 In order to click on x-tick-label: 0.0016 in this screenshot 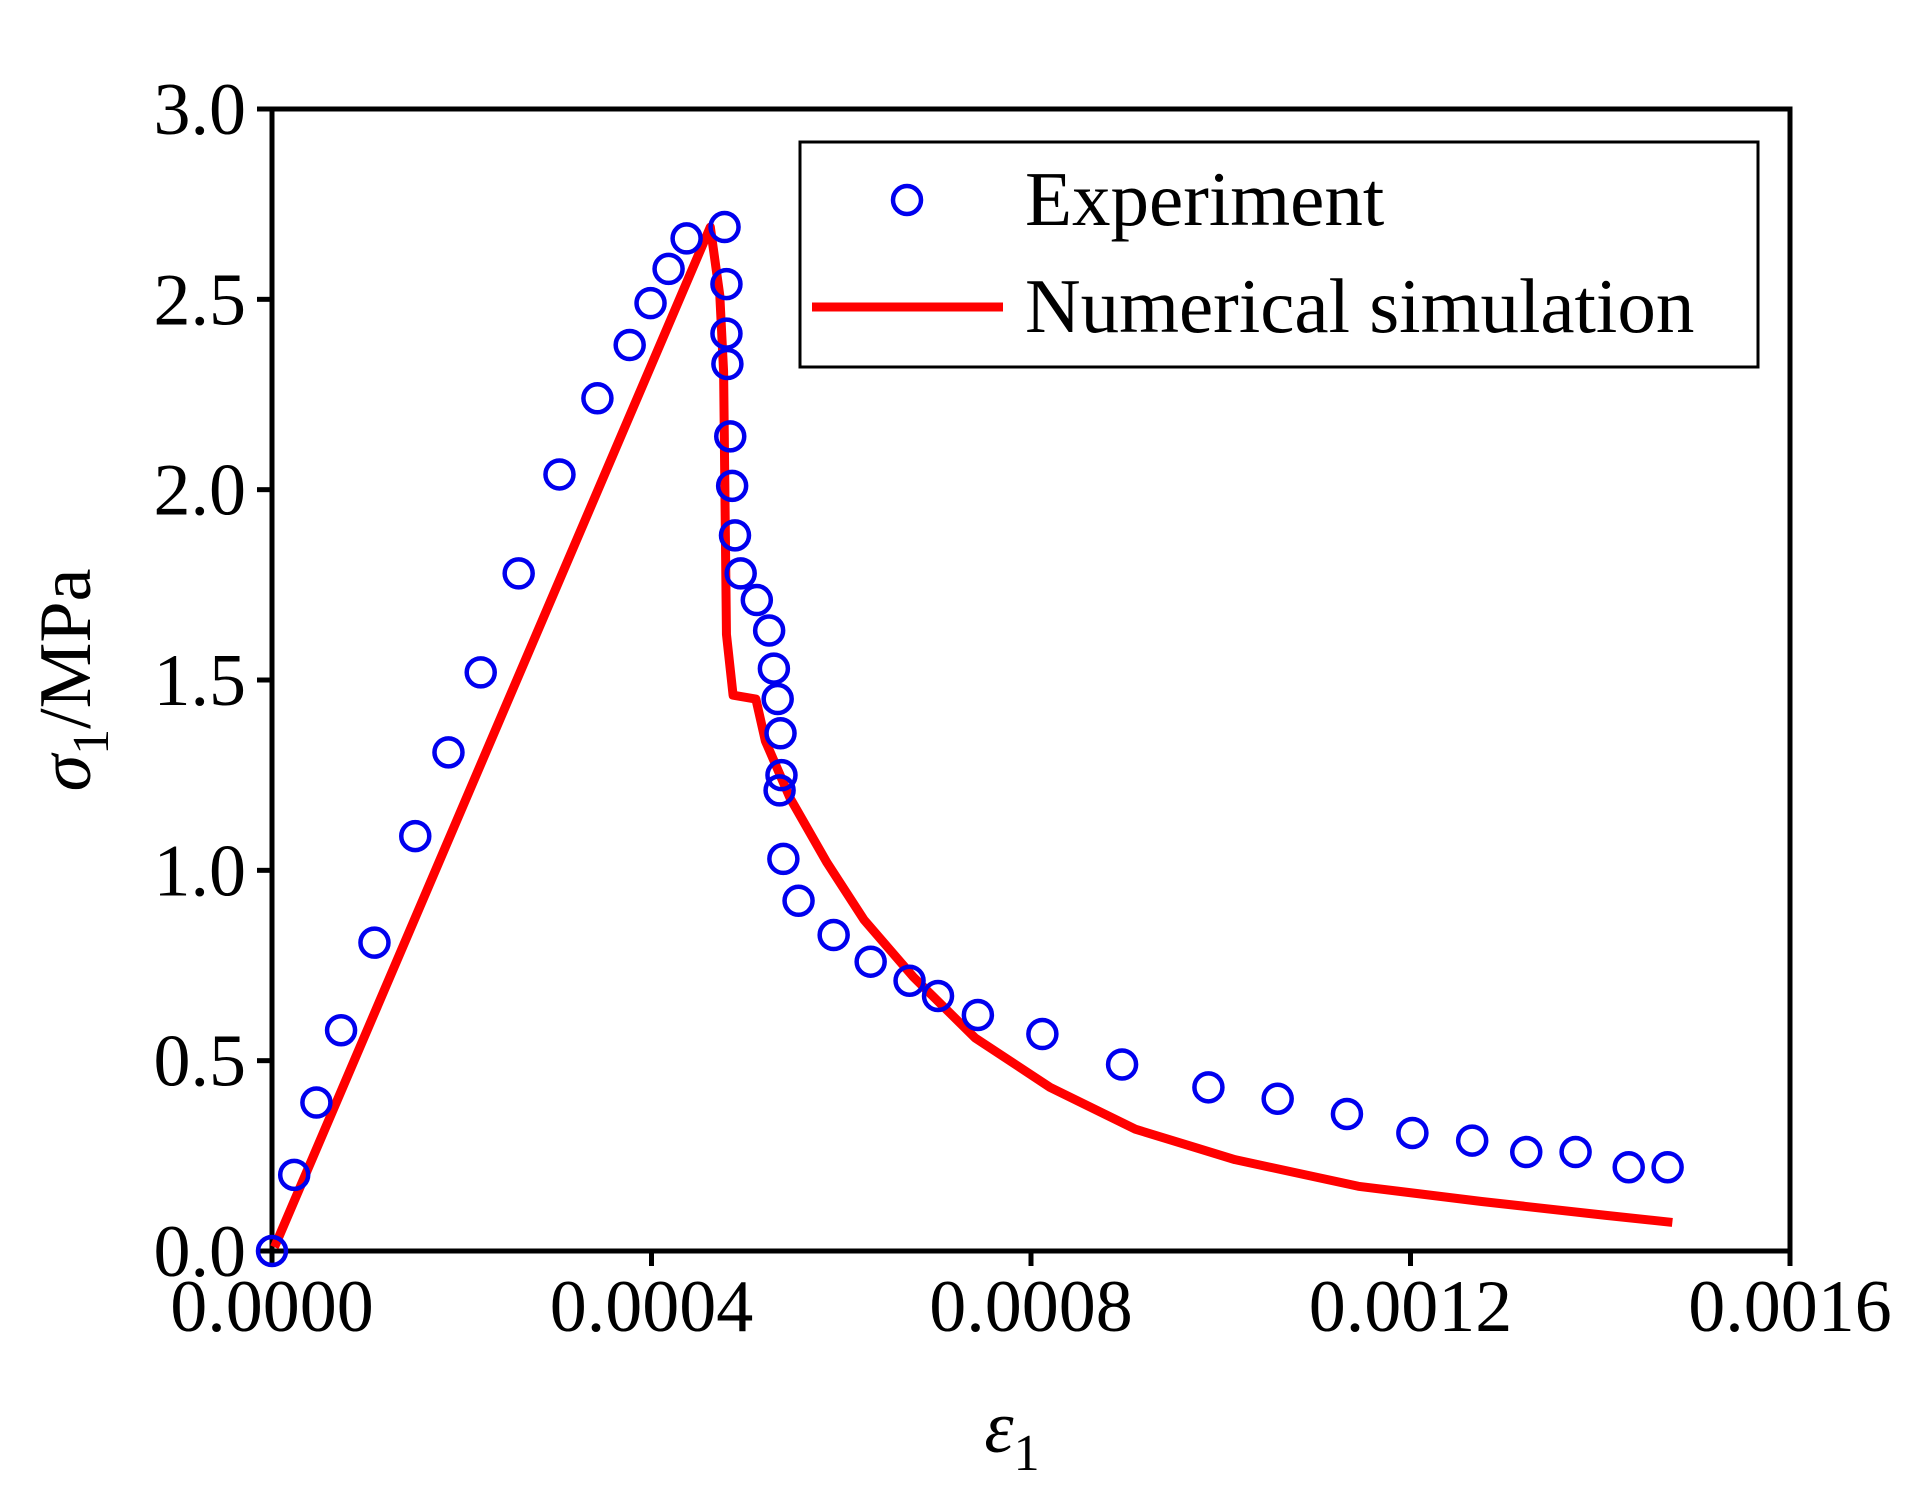, I will do `click(1790, 1307)`.